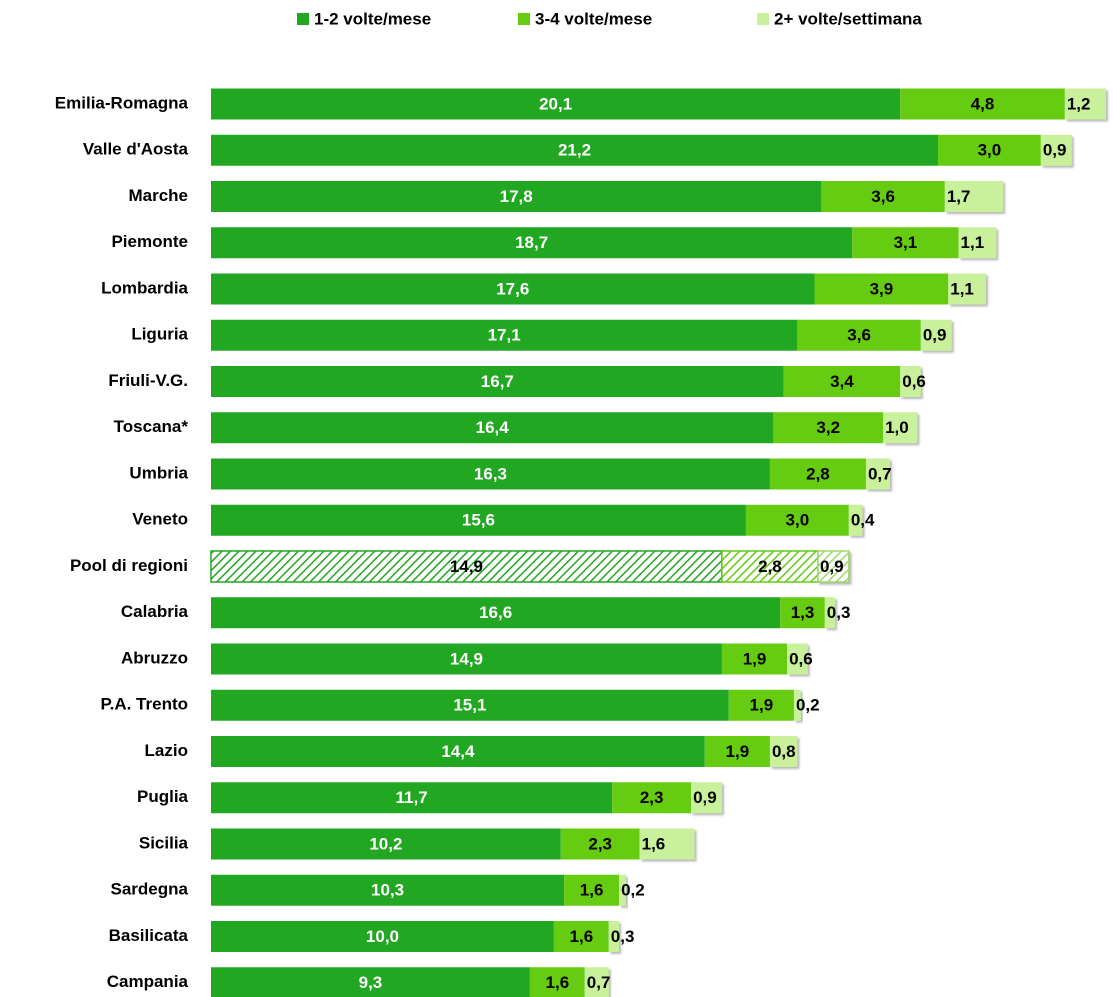  Describe the element at coordinates (155, 611) in the screenshot. I see `category-label: Calabria` at that location.